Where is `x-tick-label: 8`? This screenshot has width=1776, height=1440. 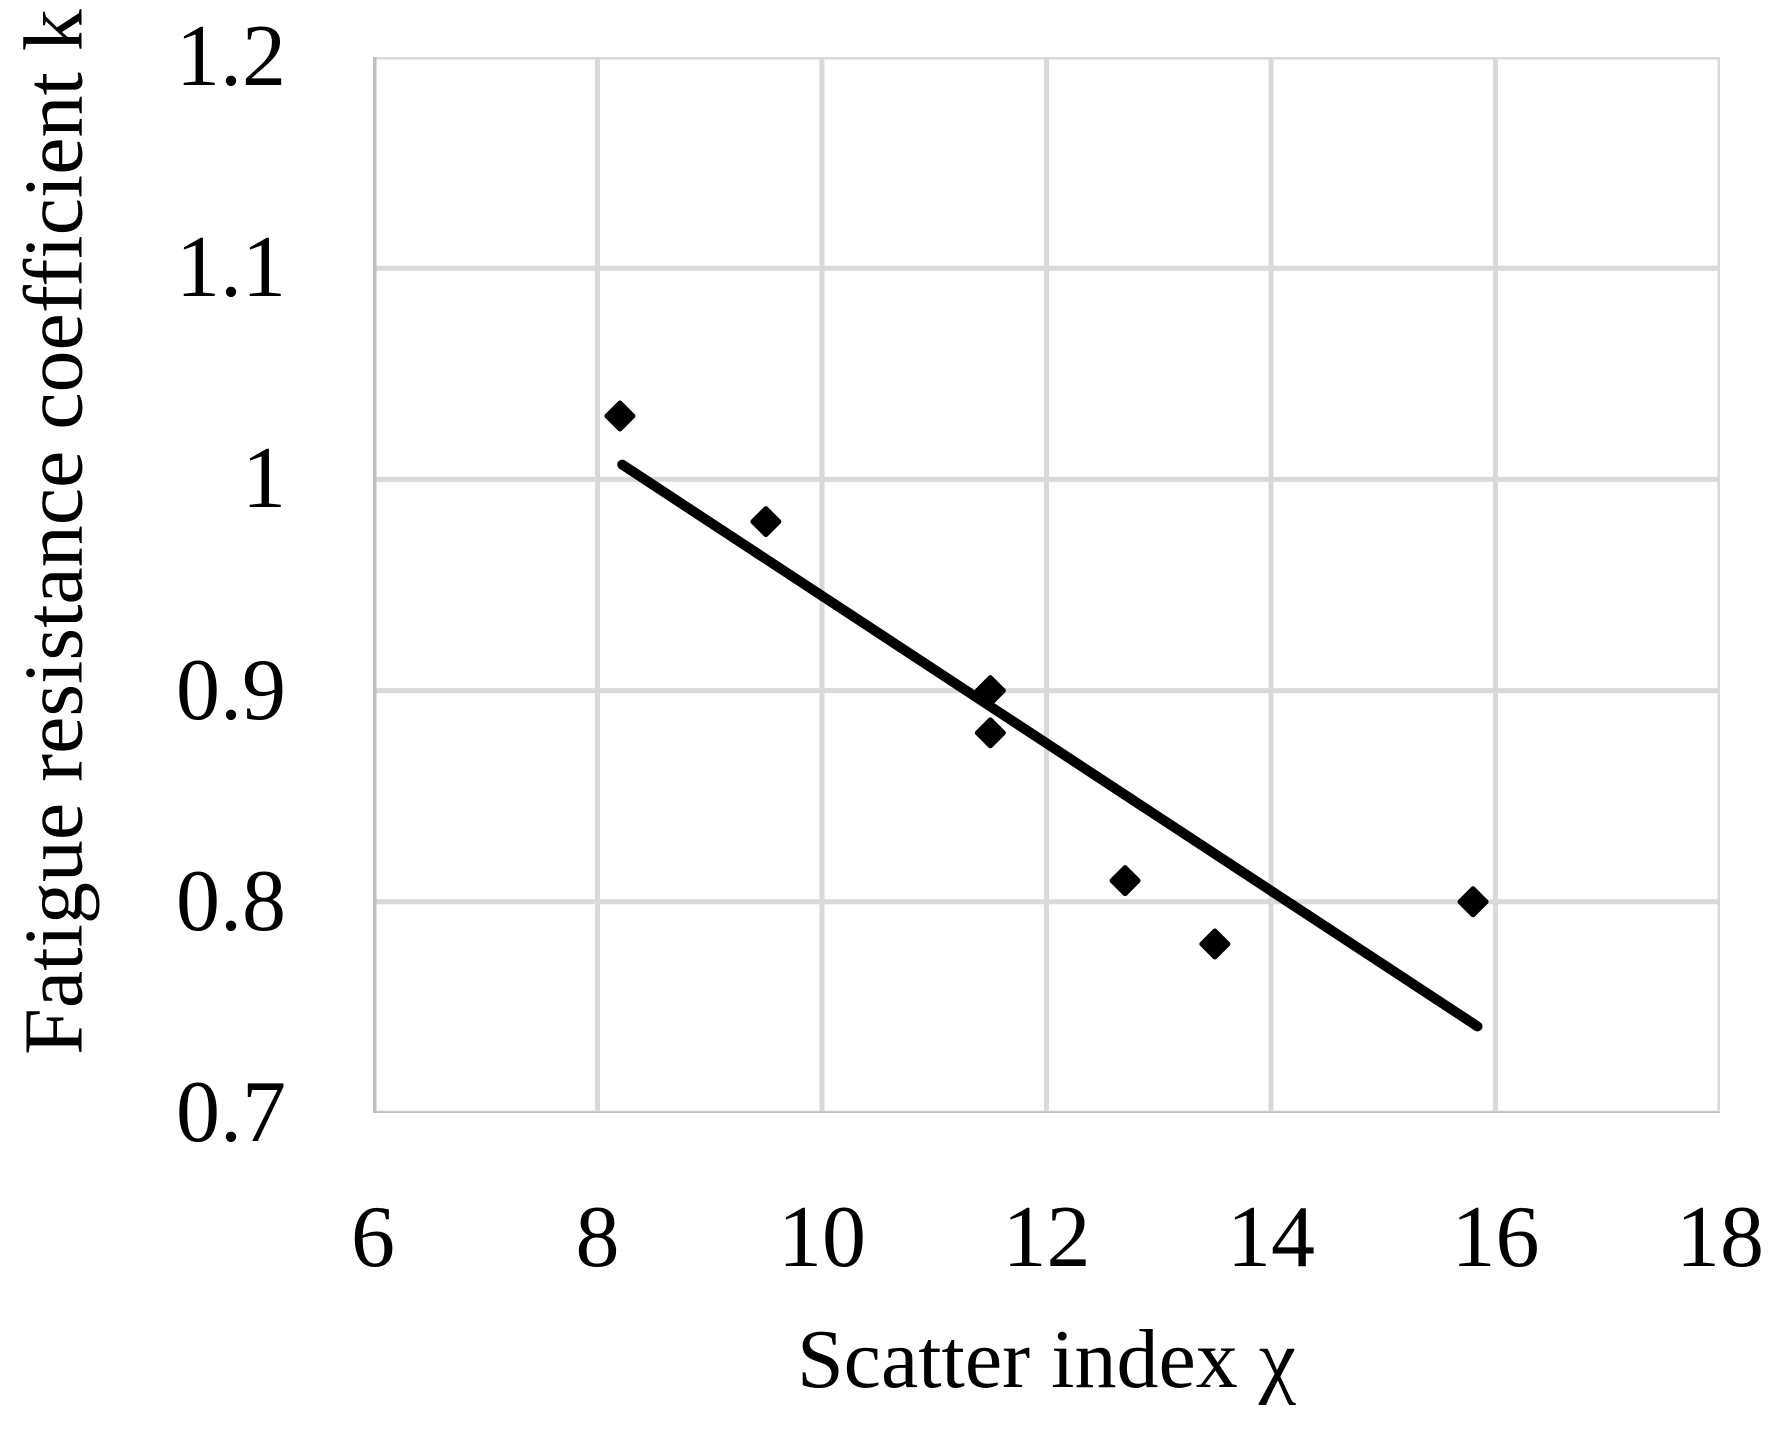 x-tick-label: 8 is located at coordinates (597, 1237).